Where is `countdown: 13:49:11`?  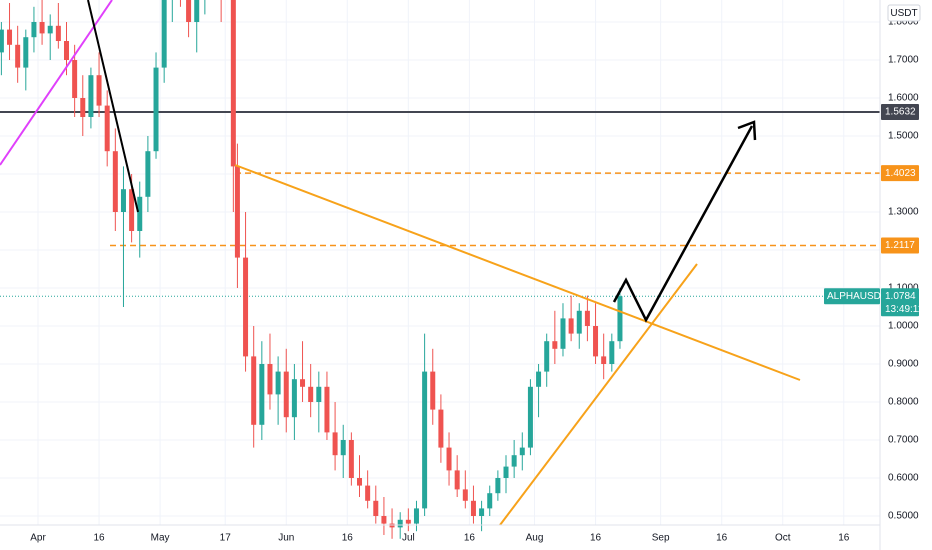 countdown: 13:49:11 is located at coordinates (904, 309).